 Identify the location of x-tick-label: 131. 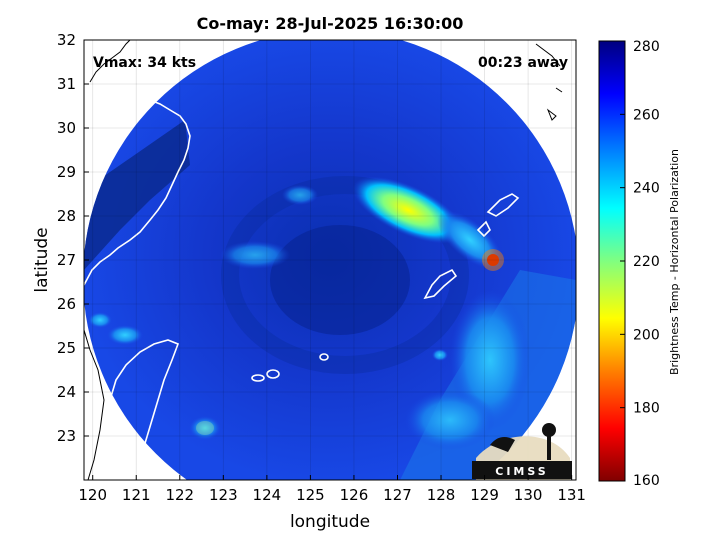
(571, 495).